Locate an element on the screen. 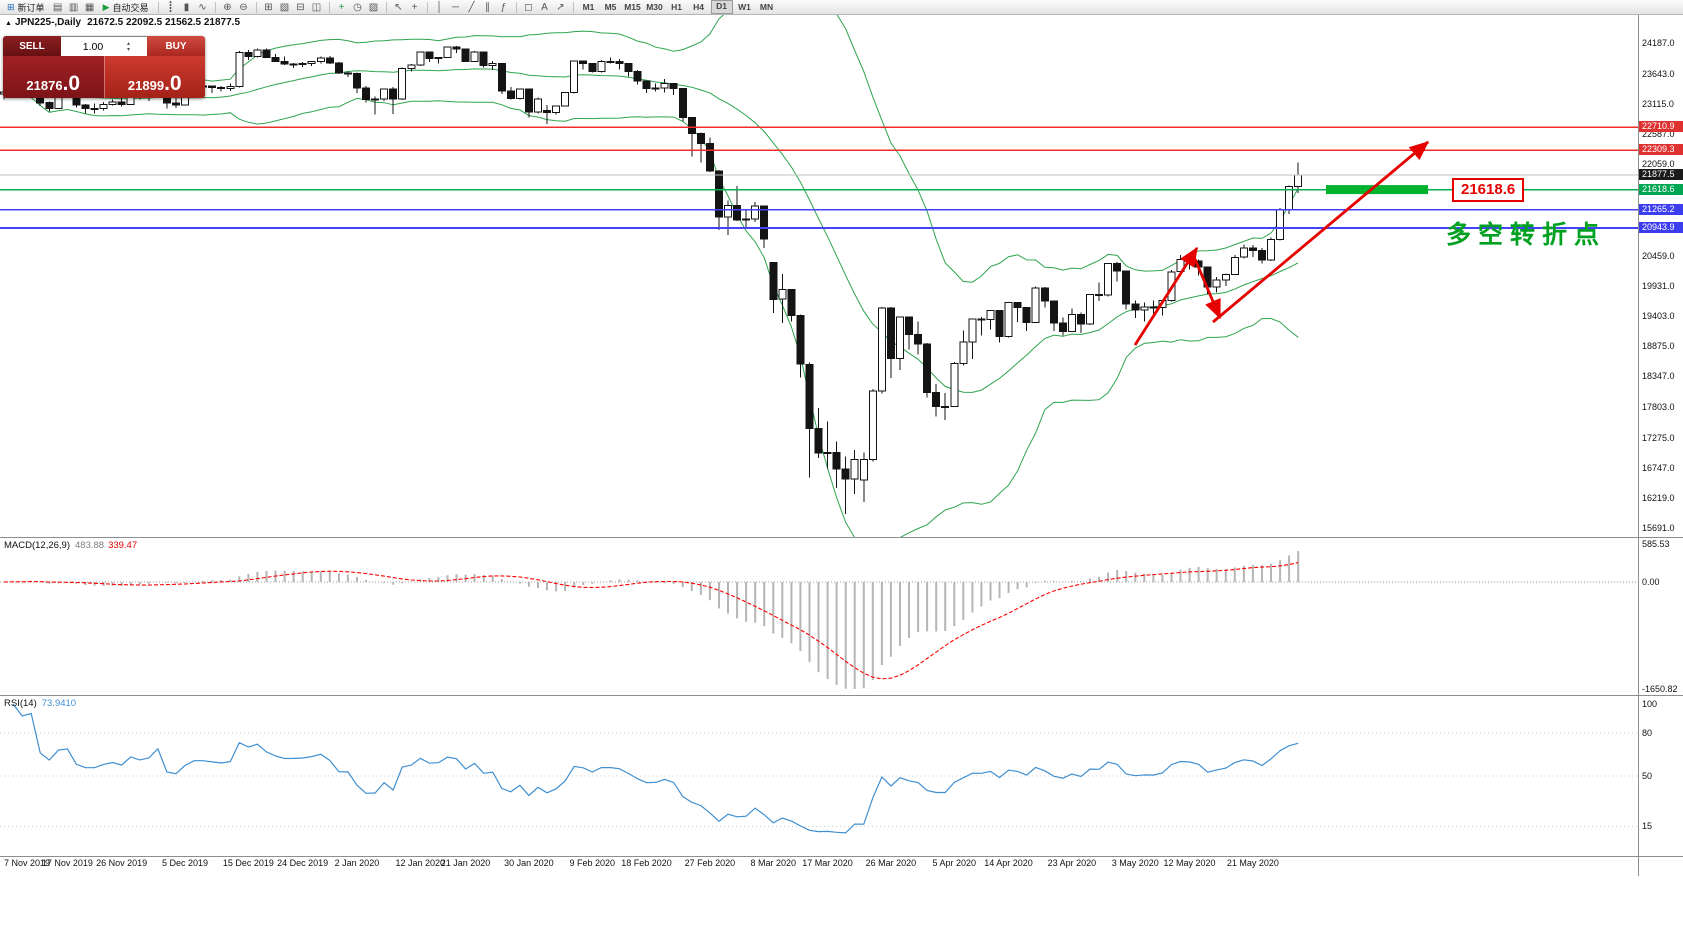 Image resolution: width=1683 pixels, height=940 pixels. macd-signal-line is located at coordinates (651, 620).